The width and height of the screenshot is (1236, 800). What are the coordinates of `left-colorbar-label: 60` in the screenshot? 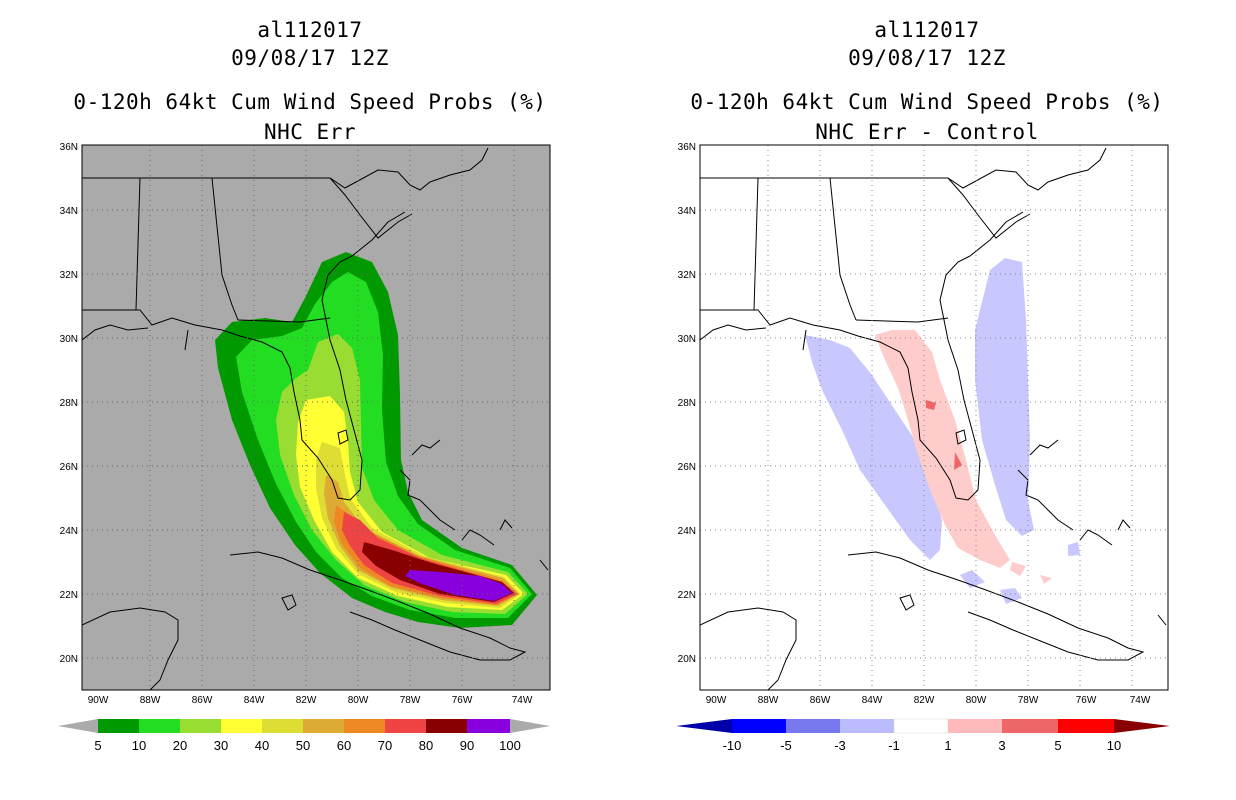 It's located at (344, 745).